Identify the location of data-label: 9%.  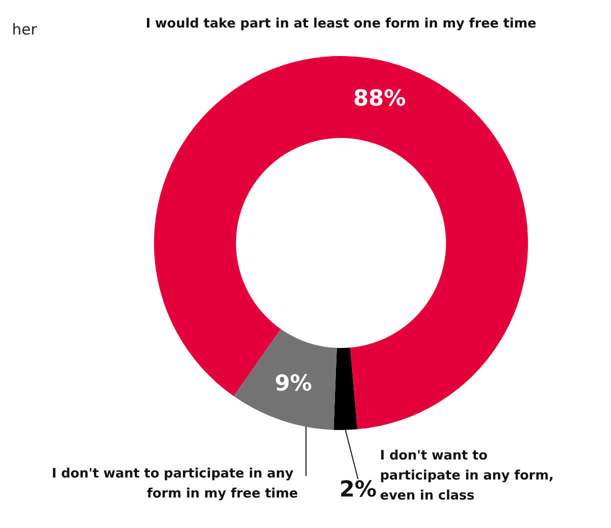
(293, 384).